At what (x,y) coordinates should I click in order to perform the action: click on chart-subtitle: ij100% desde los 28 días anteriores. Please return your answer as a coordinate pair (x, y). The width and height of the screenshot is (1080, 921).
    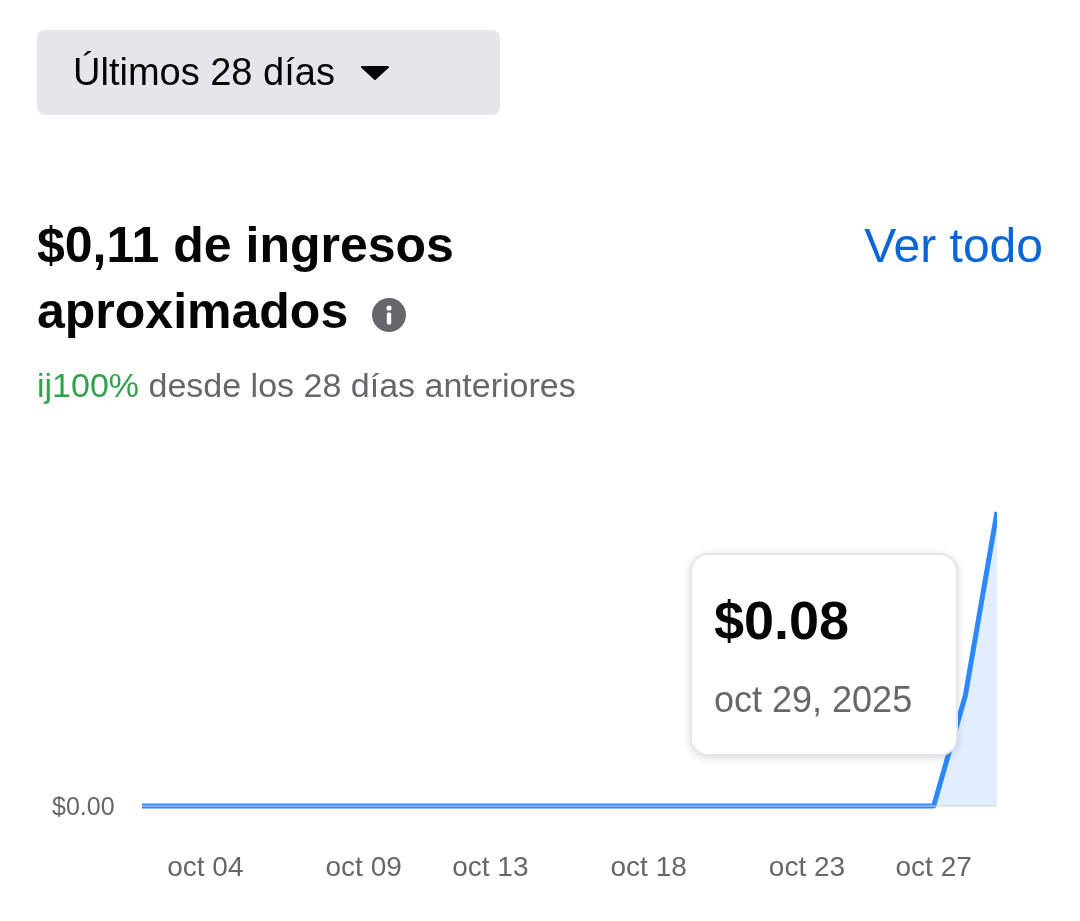
    Looking at the image, I should click on (306, 385).